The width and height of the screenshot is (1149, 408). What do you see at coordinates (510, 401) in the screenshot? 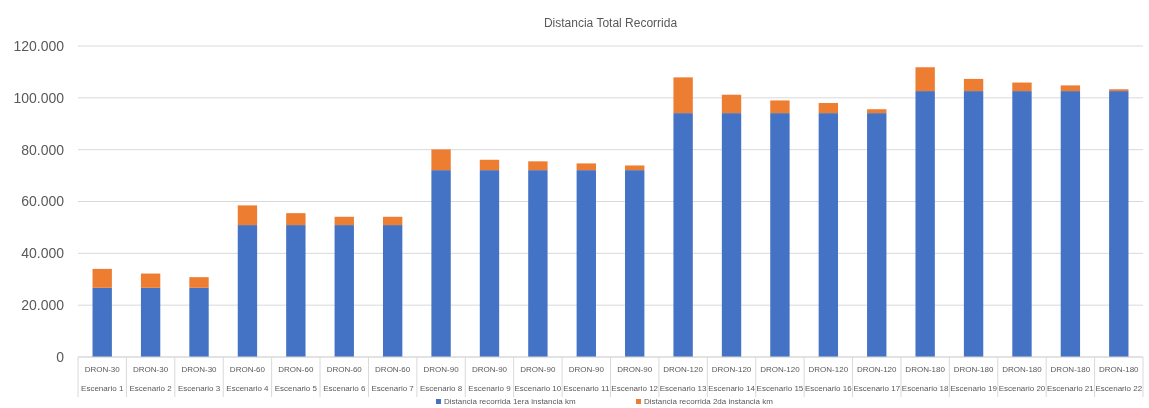
I see `legend-label: Distancia recorrida 1era instancia km` at bounding box center [510, 401].